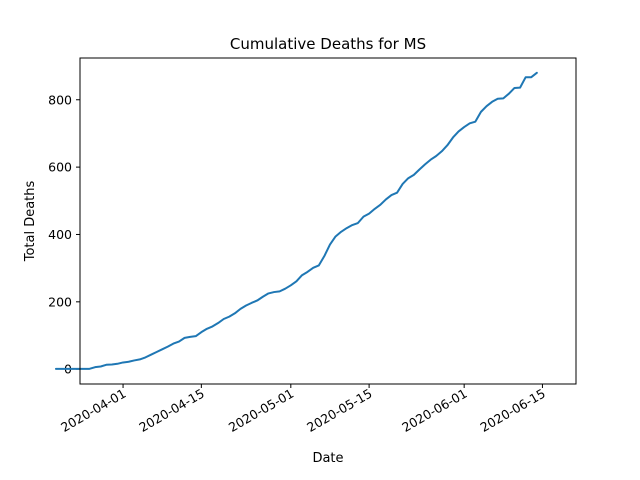 This screenshot has height=480, width=640. I want to click on x-axis-label: Date, so click(327, 458).